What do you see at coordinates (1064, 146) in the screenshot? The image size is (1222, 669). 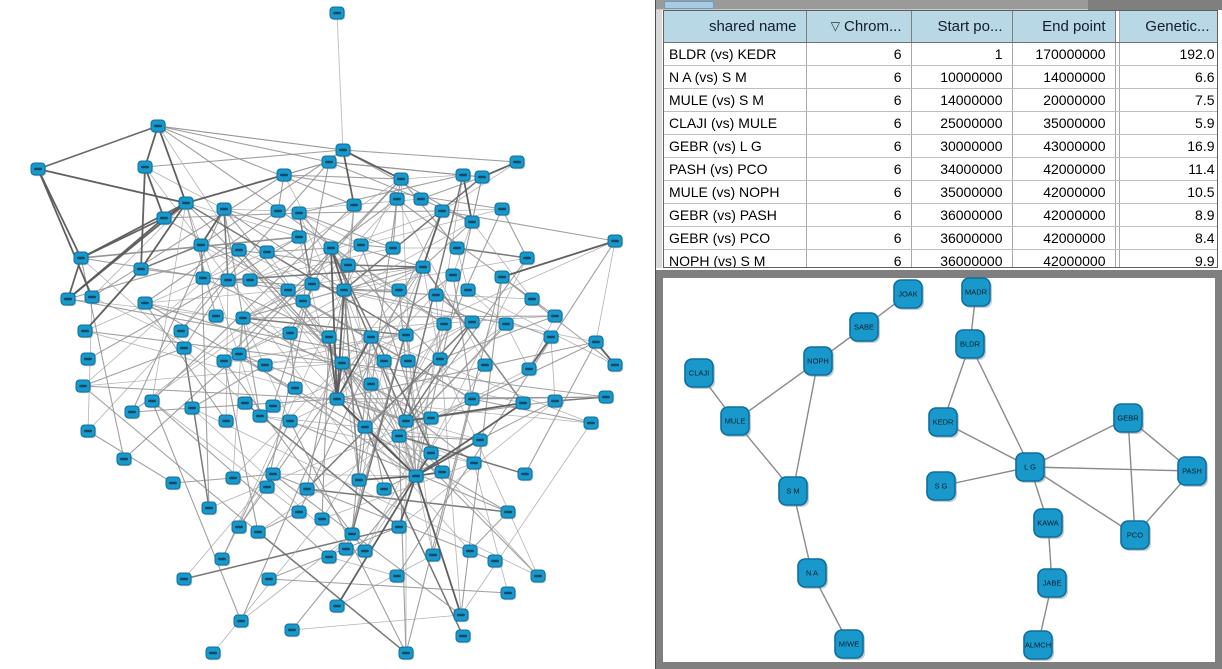 I see `table-cell-end-point: 43000000` at bounding box center [1064, 146].